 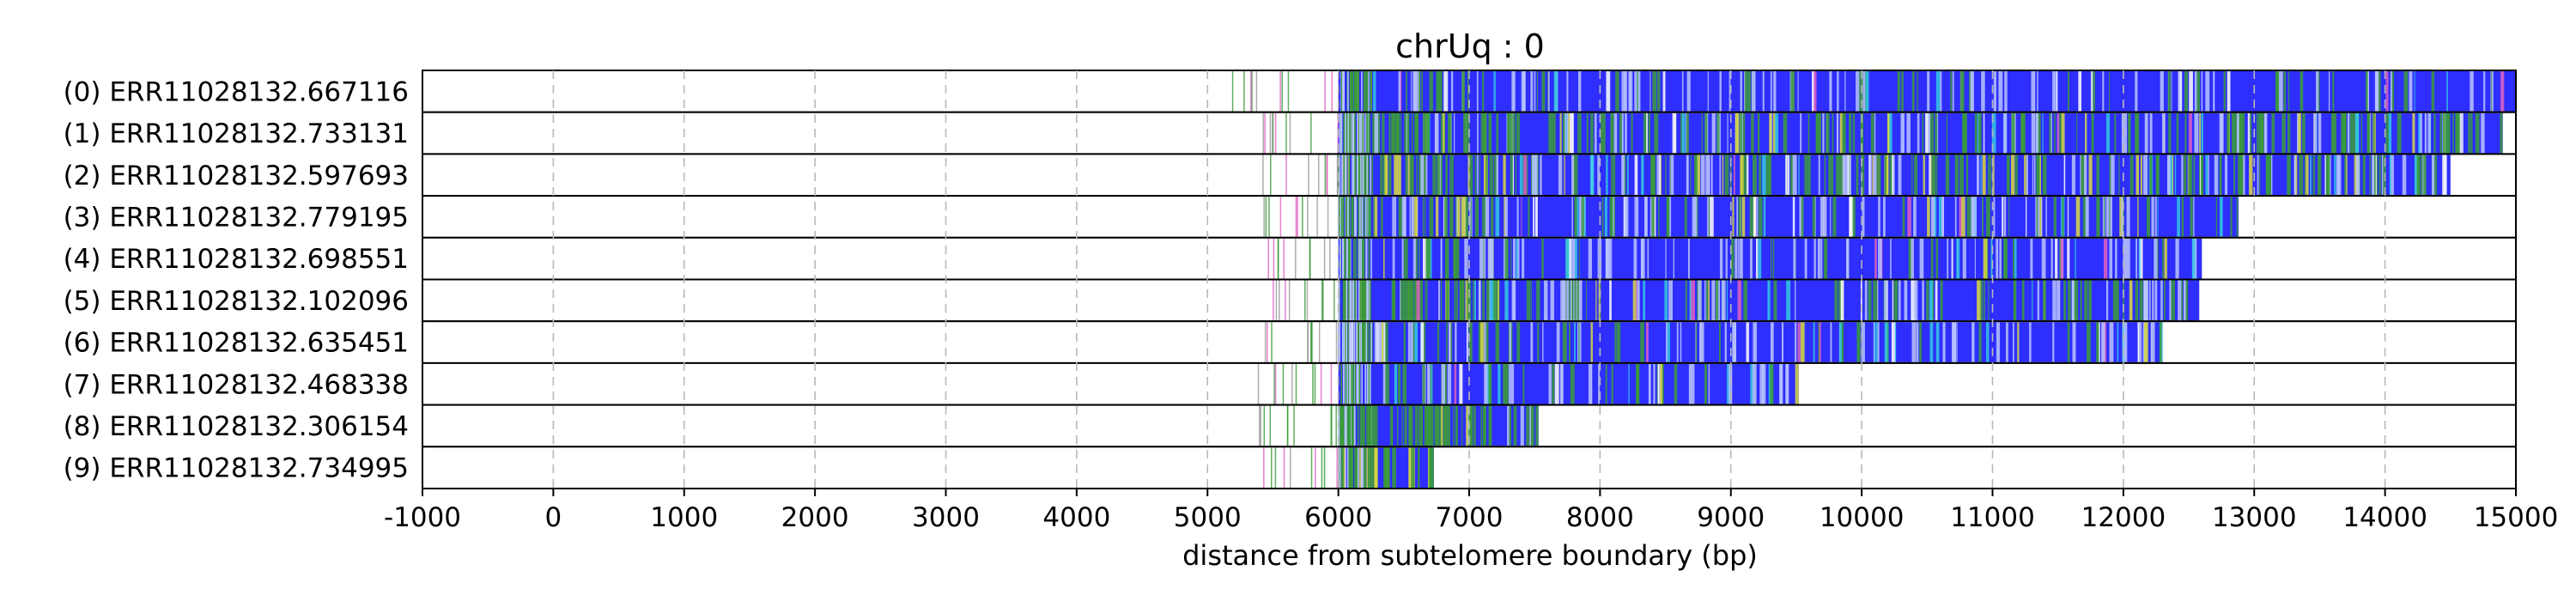 What do you see at coordinates (237, 301) in the screenshot?
I see `read-label: (5) ERR11028132.102096` at bounding box center [237, 301].